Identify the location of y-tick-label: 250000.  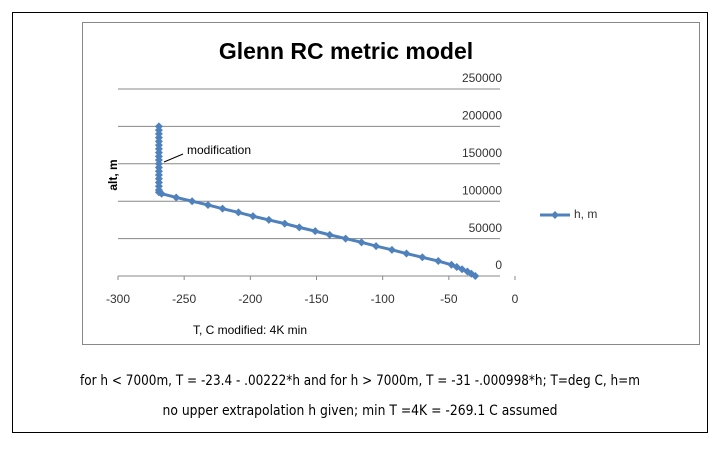
(482, 78).